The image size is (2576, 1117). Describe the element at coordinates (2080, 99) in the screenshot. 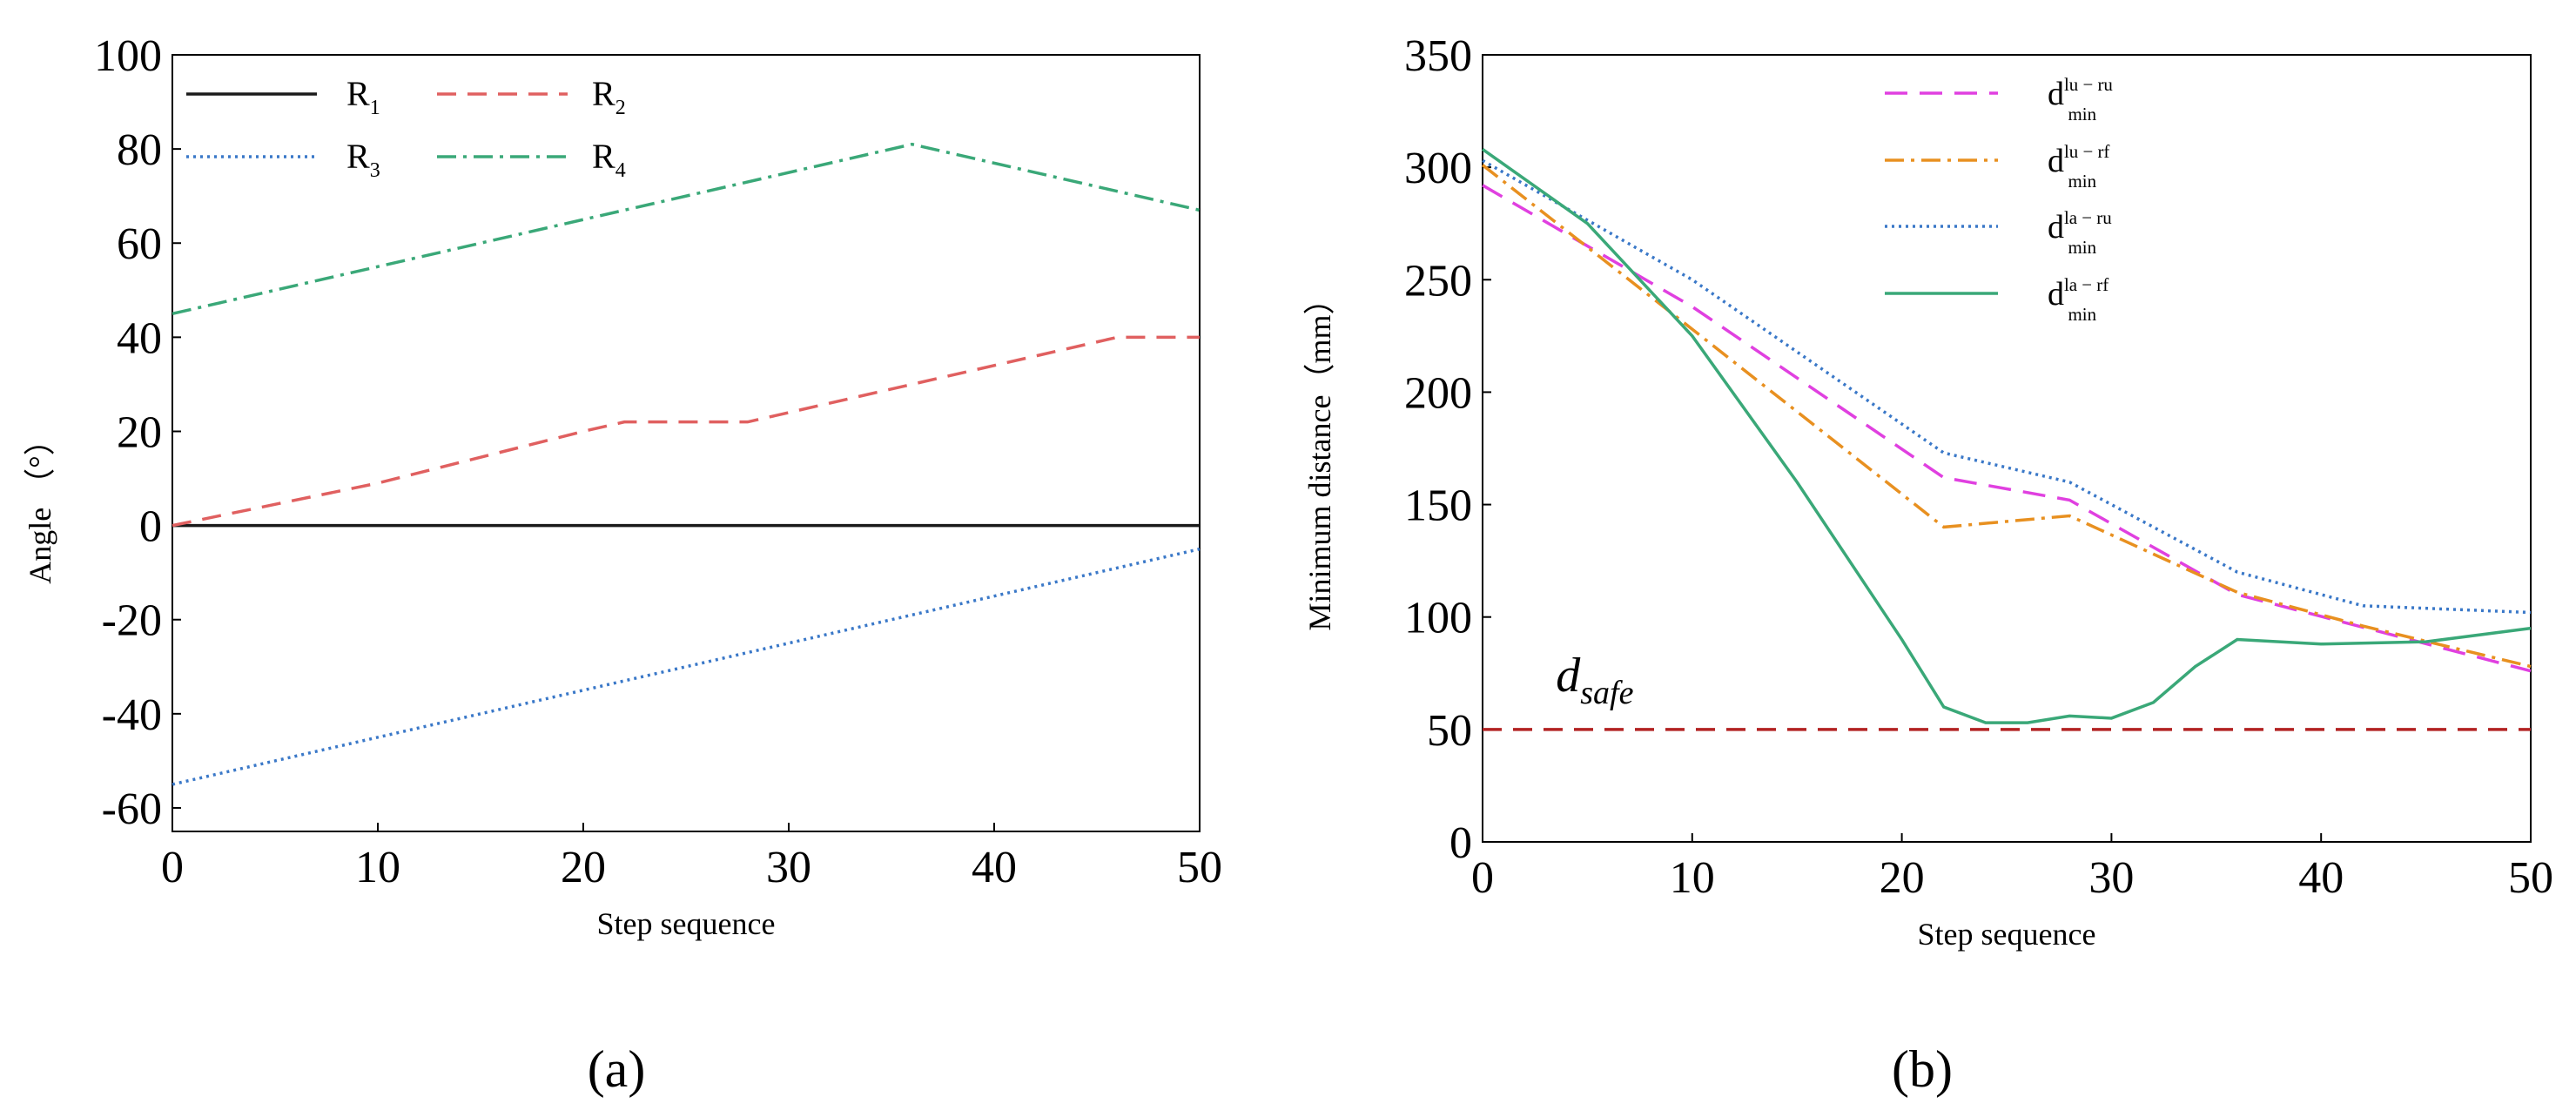

I see `legend-label: dlu − ru min` at that location.